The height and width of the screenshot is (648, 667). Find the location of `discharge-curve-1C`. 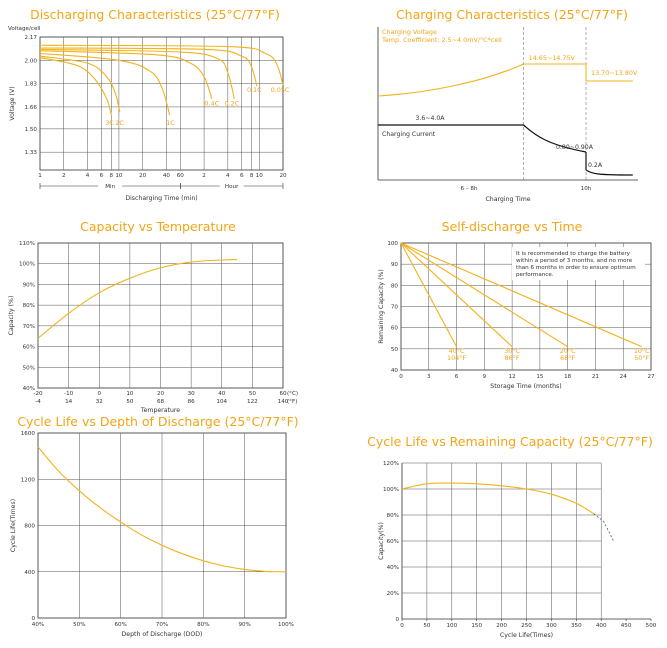

discharge-curve-1C is located at coordinates (105, 84).